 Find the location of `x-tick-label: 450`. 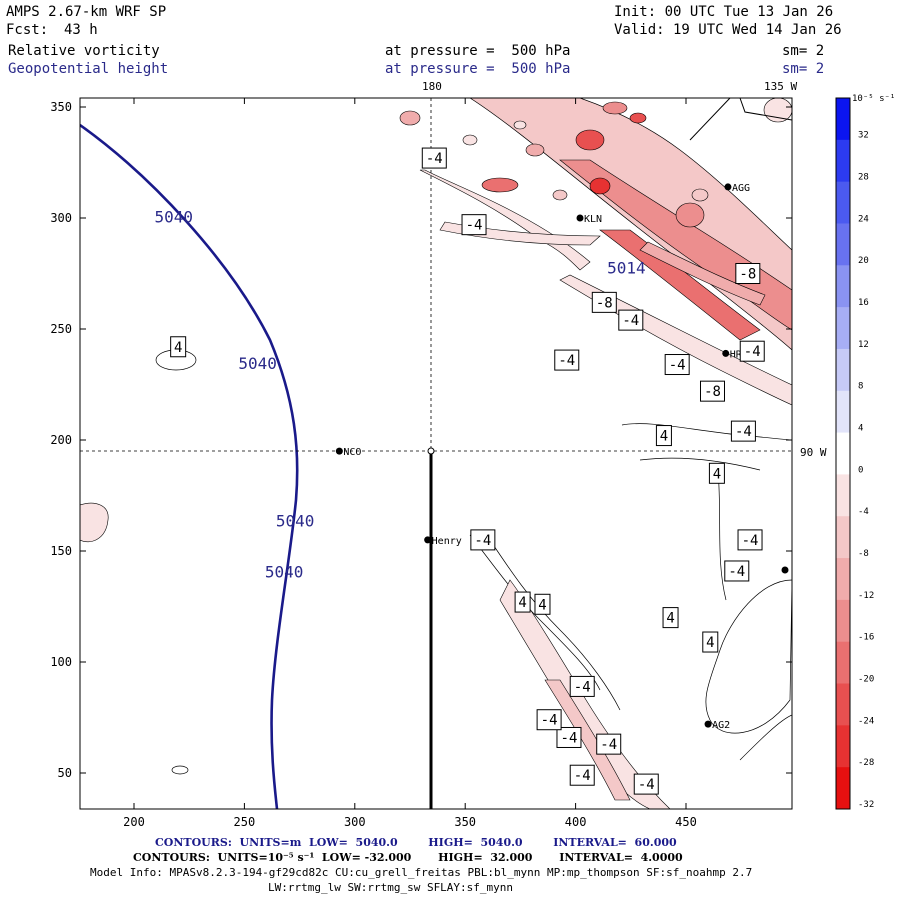

x-tick-label: 450 is located at coordinates (686, 822).